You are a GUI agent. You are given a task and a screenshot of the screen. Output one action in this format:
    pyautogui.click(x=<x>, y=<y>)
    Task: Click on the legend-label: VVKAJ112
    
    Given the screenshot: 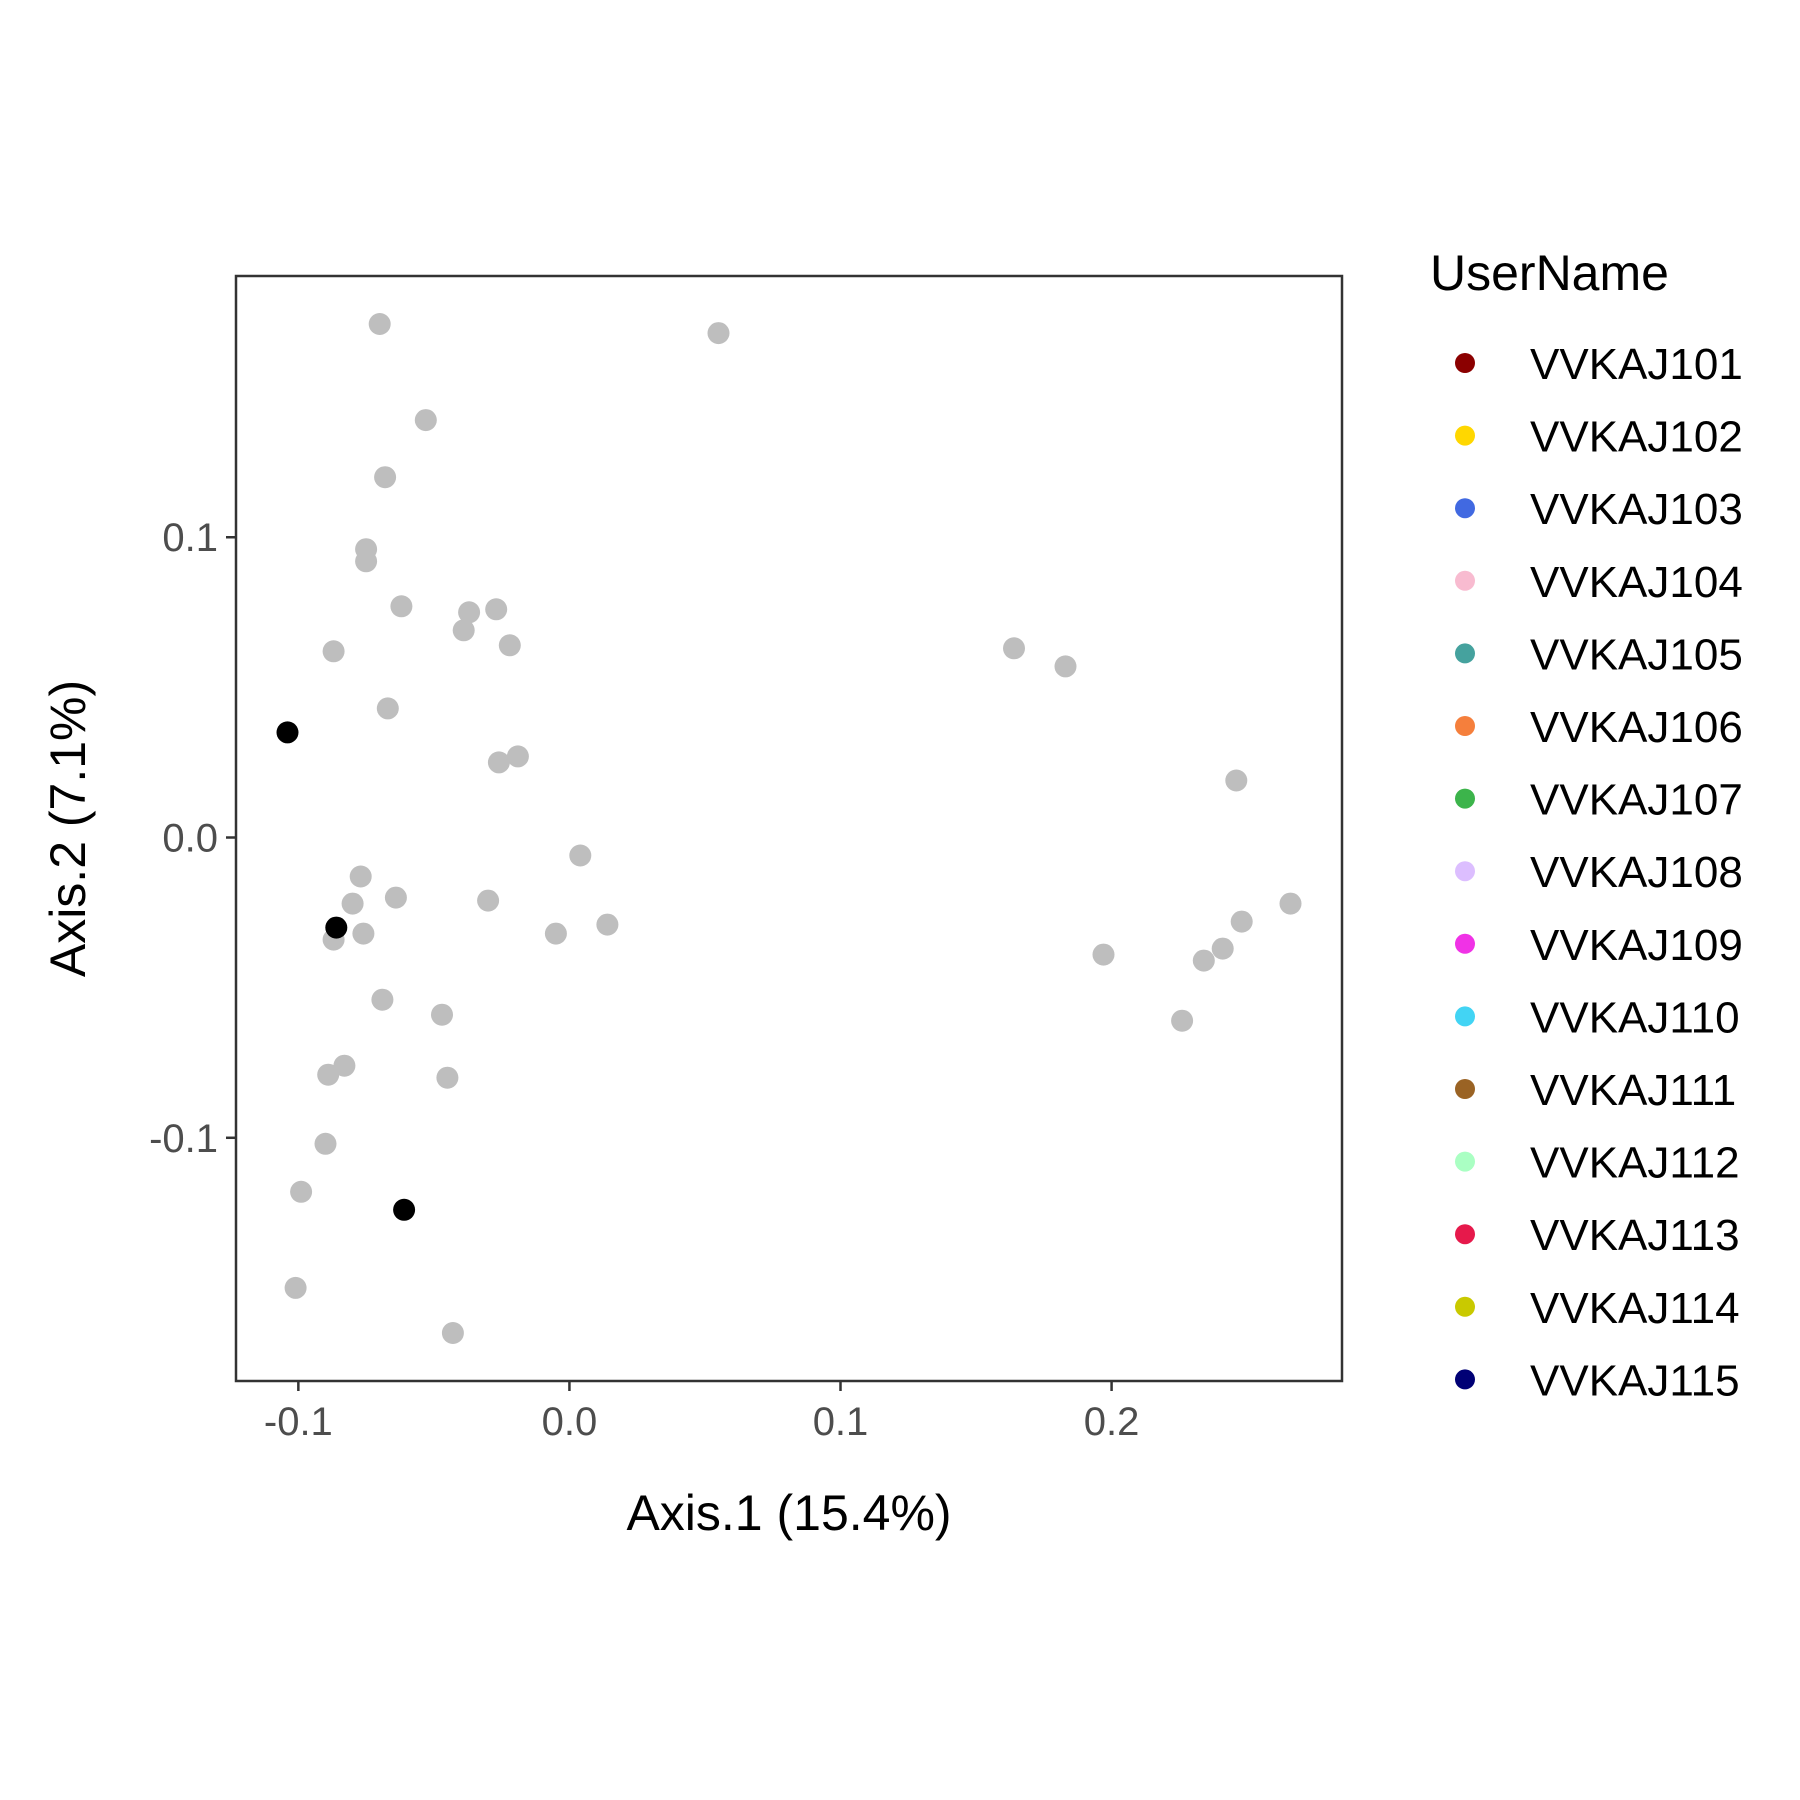 What is the action you would take?
    pyautogui.click(x=1635, y=1163)
    